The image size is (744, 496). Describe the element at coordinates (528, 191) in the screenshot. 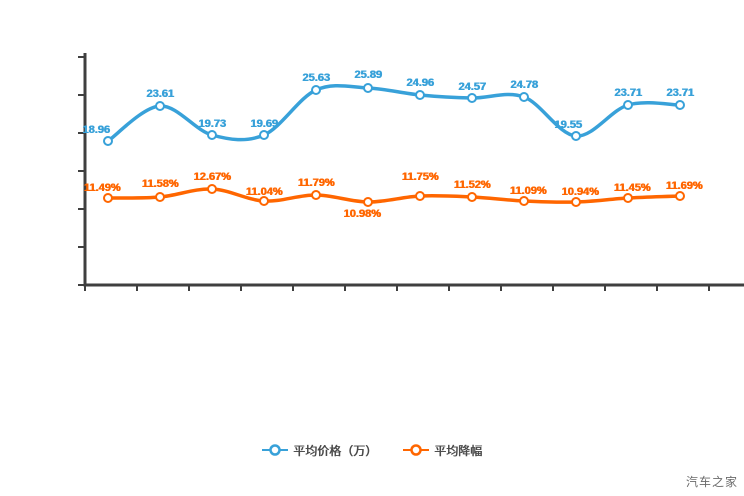

I see `data-point-label: 11.09%` at that location.